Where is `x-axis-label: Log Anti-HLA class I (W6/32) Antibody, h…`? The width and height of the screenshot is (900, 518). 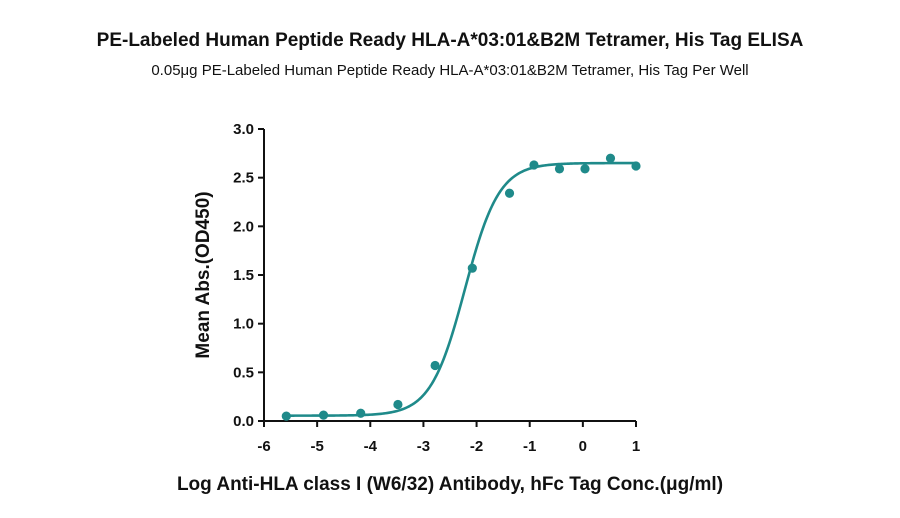 x-axis-label: Log Anti-HLA class I (W6/32) Antibody, h… is located at coordinates (450, 484).